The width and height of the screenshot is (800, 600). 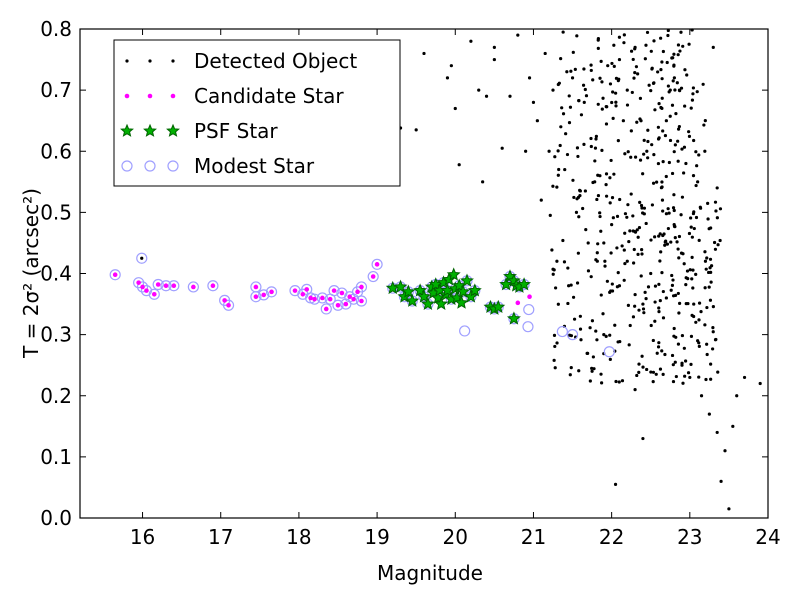 I want to click on legend-label: PSF Star, so click(x=236, y=131).